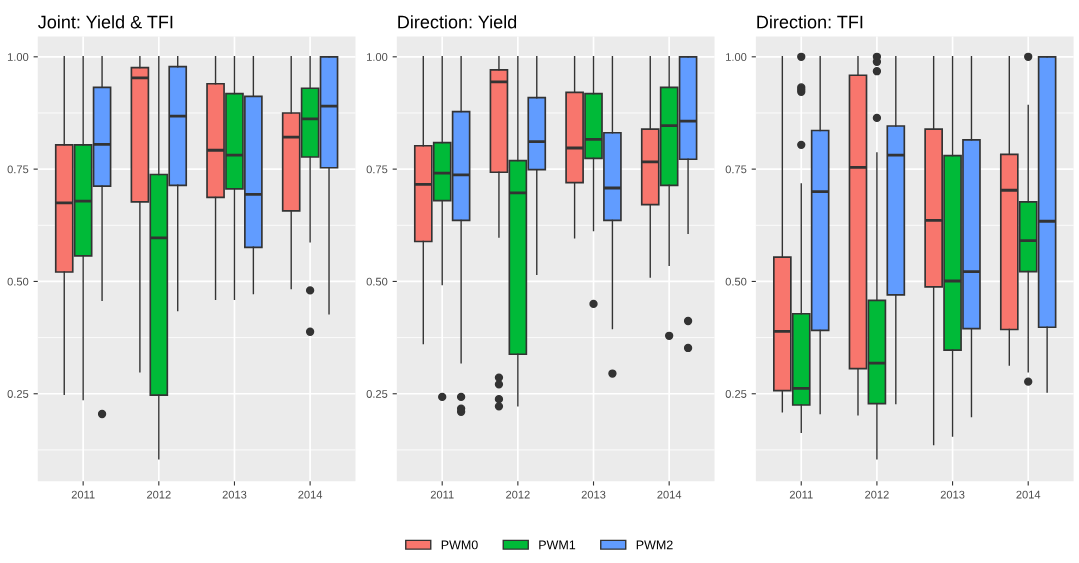  I want to click on chart-title: Joint: Yield & TFI, so click(105, 22).